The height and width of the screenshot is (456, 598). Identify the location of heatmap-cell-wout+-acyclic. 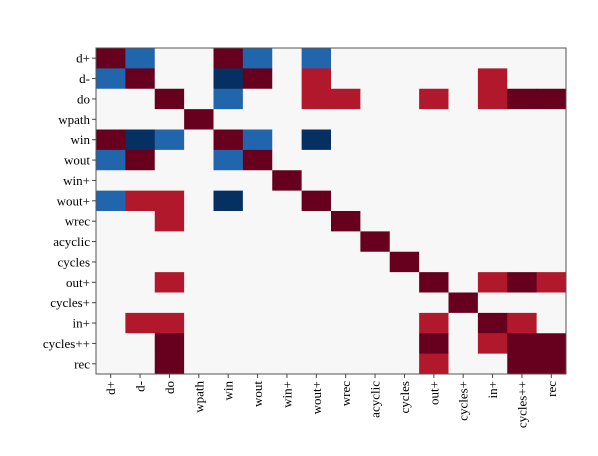
(375, 201).